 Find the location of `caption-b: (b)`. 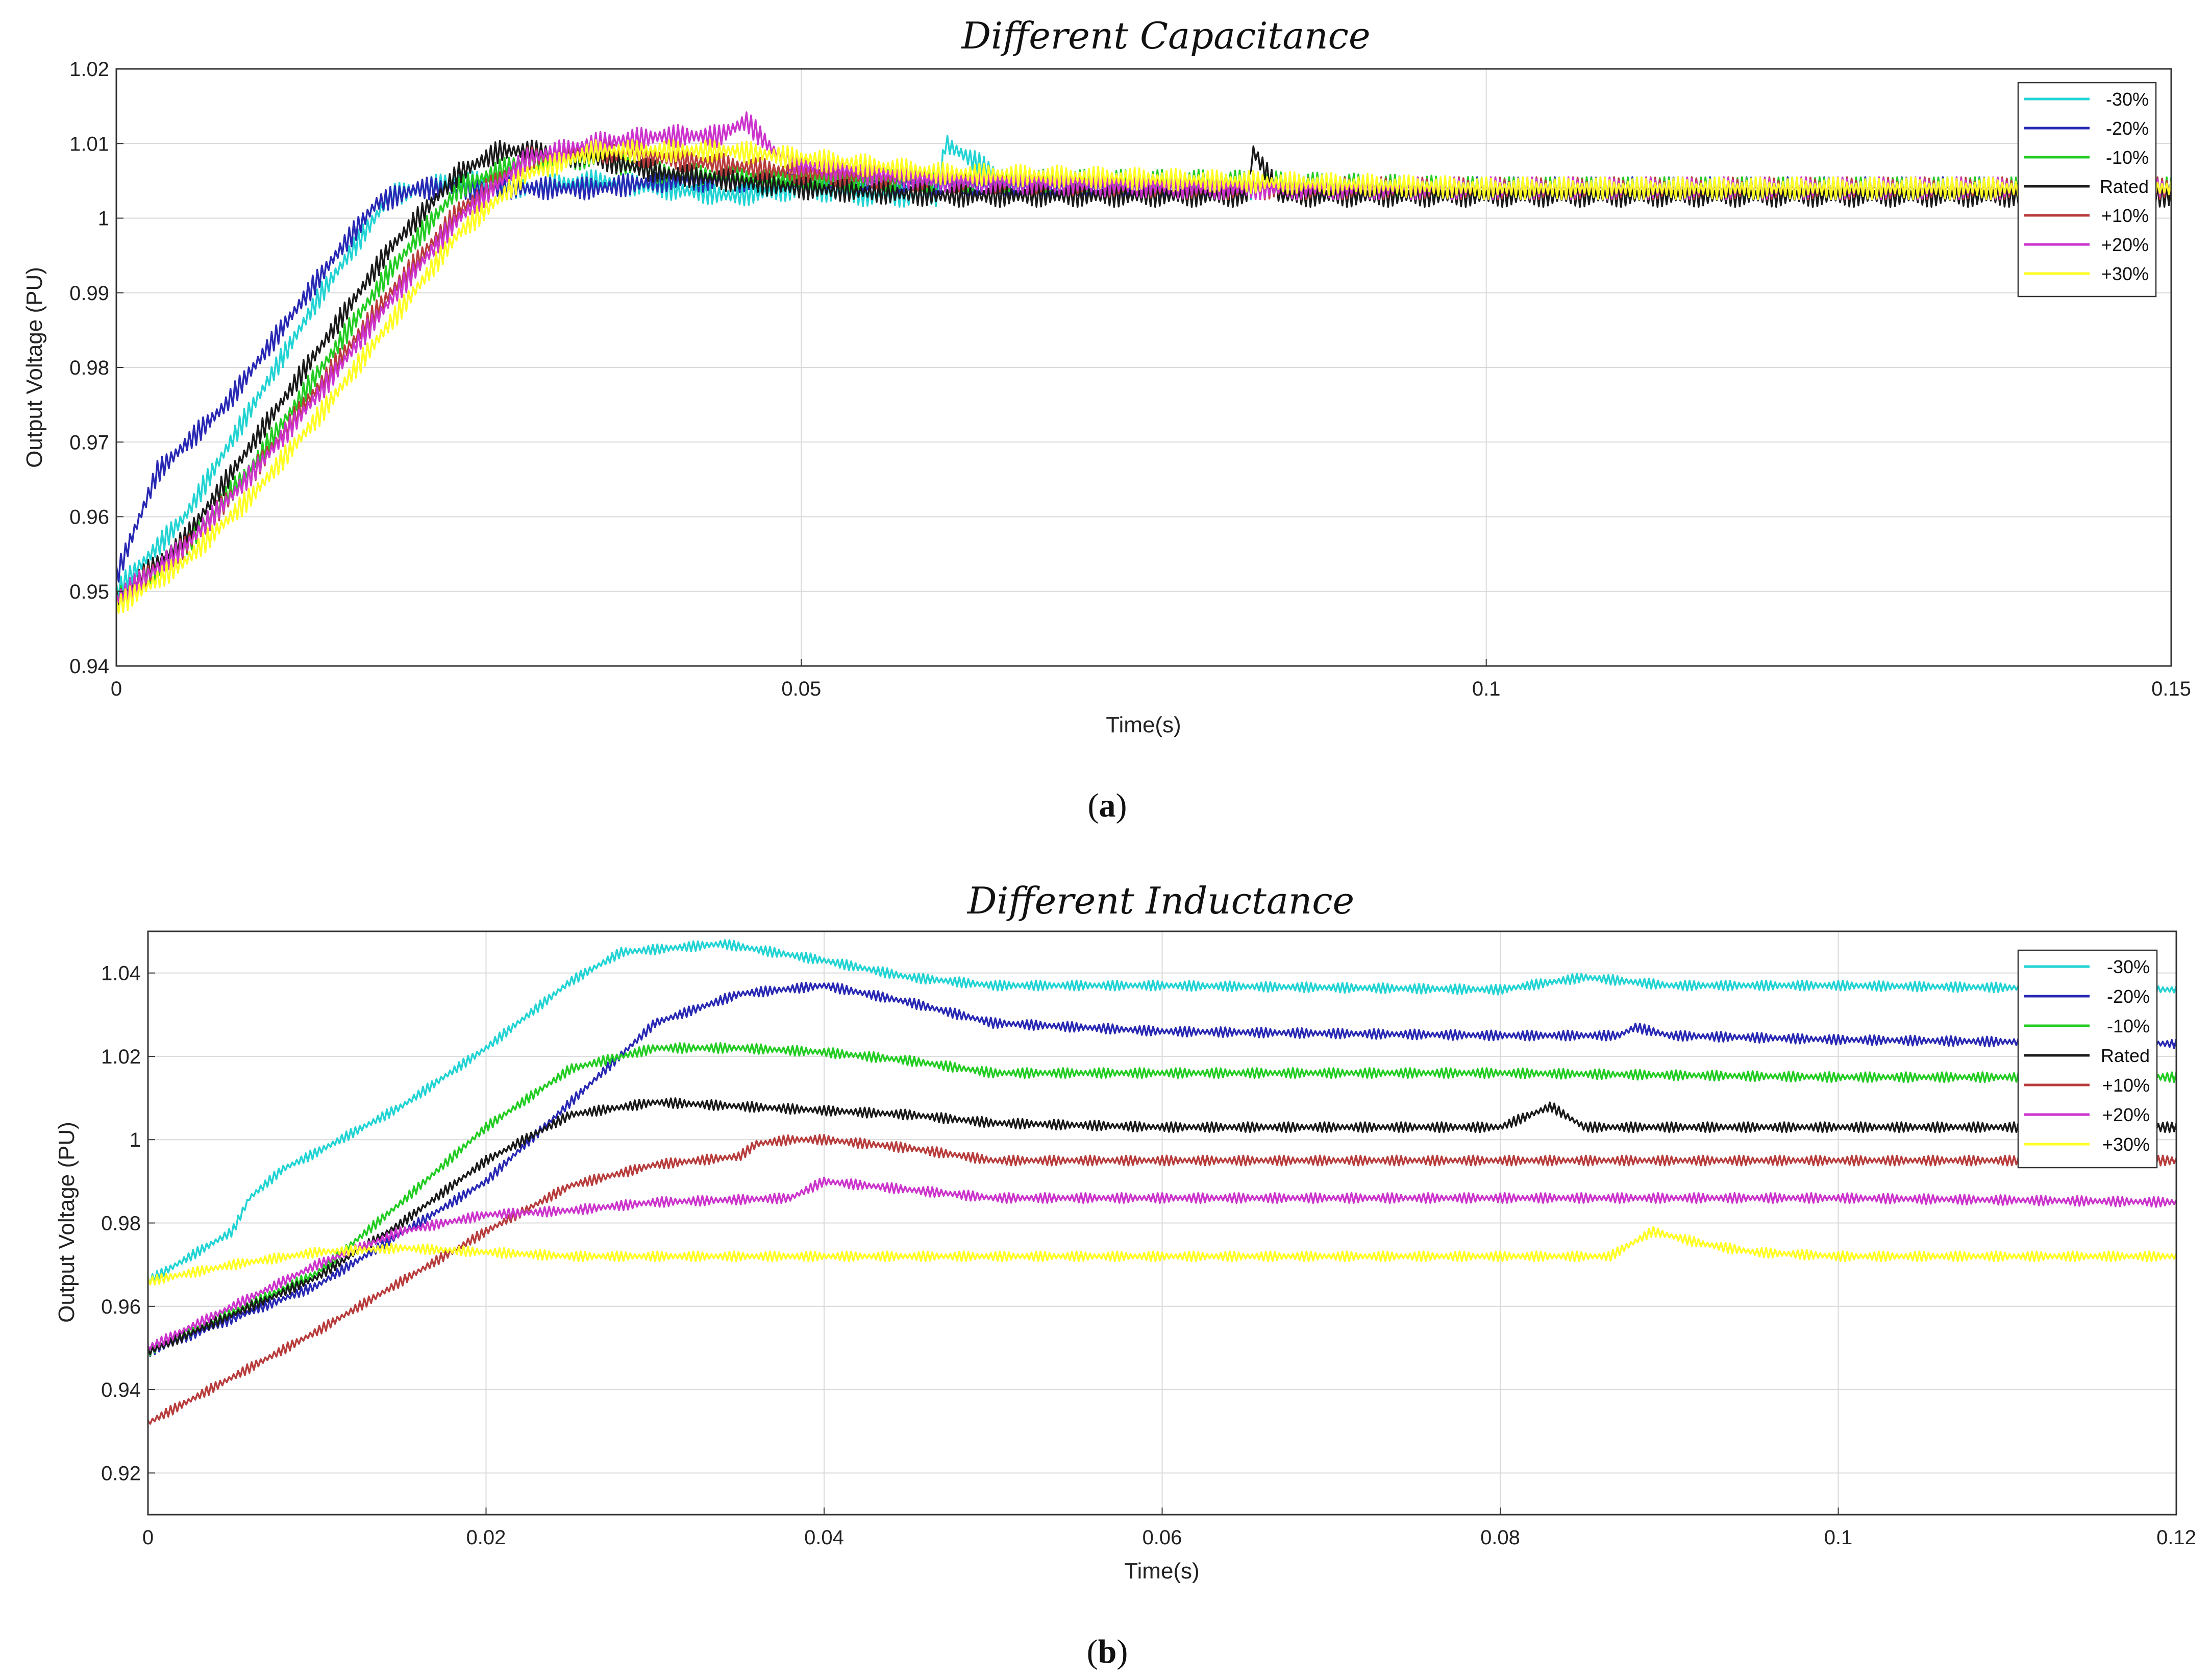

caption-b: (b) is located at coordinates (1107, 1651).